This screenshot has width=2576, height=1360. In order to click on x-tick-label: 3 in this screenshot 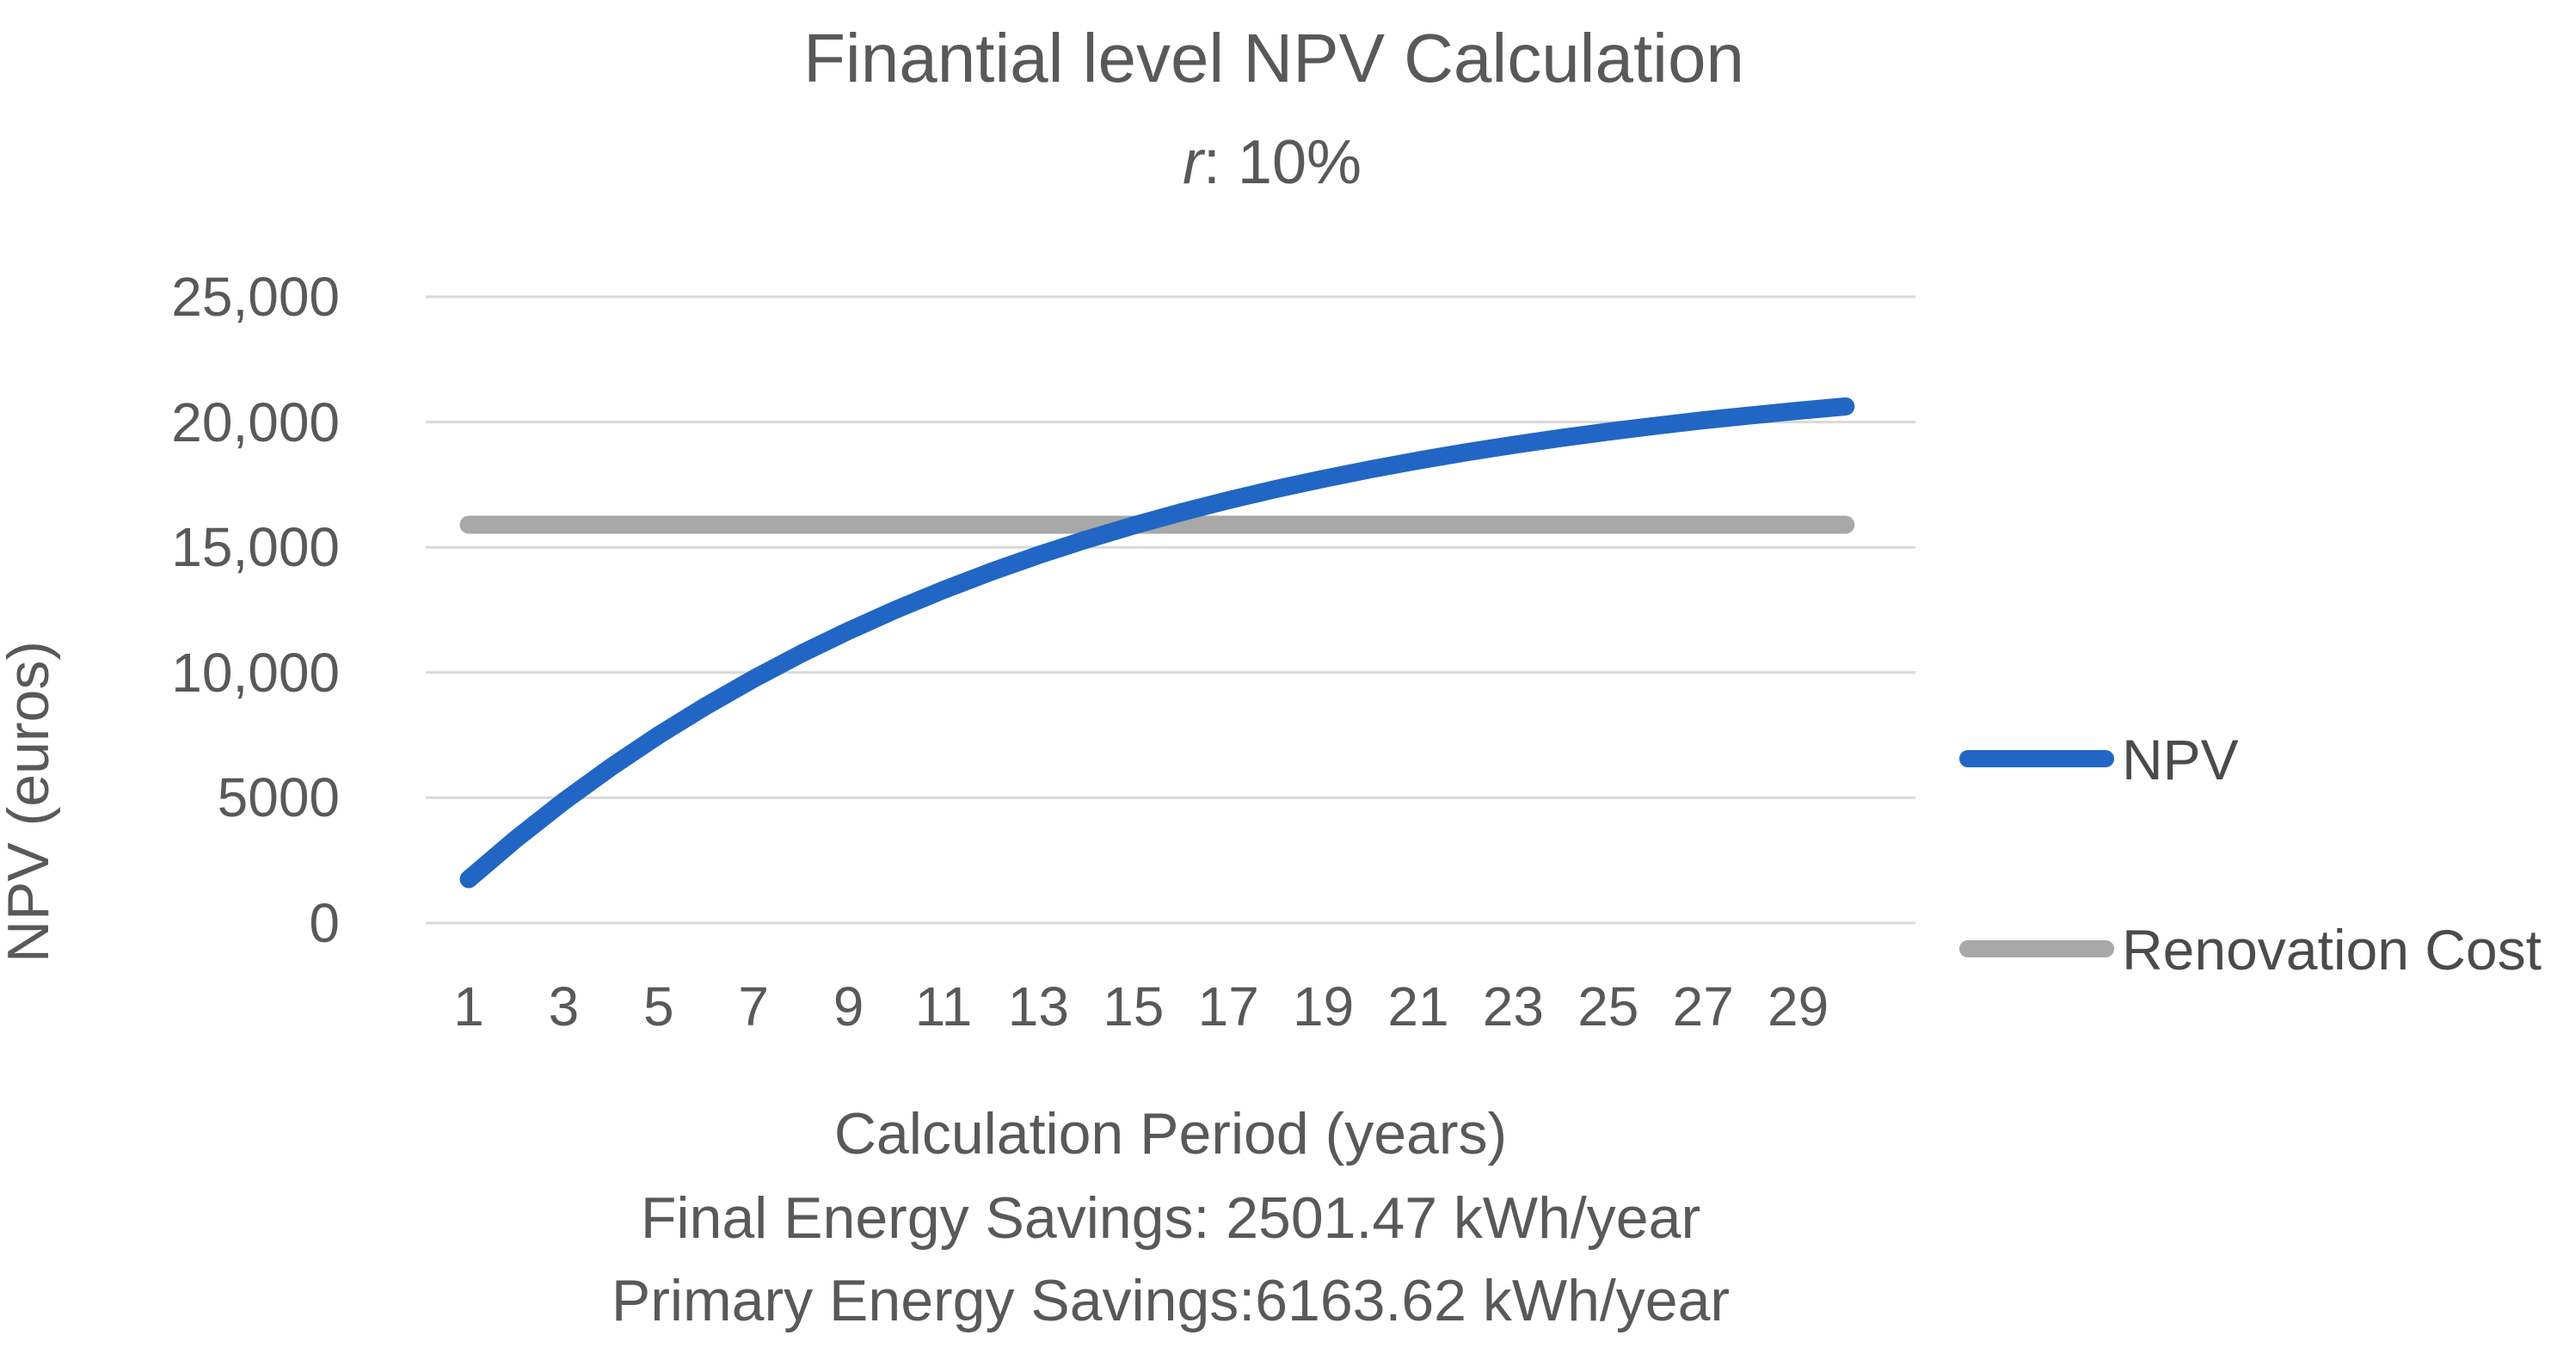, I will do `click(564, 1006)`.